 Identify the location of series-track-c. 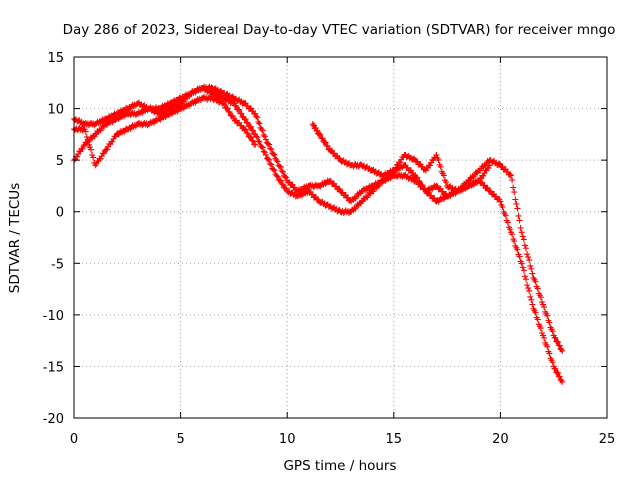
(165, 131).